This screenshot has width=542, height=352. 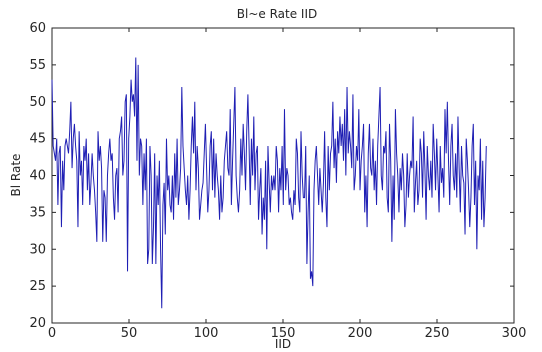 I want to click on y-tick-label: 60, so click(x=37, y=28).